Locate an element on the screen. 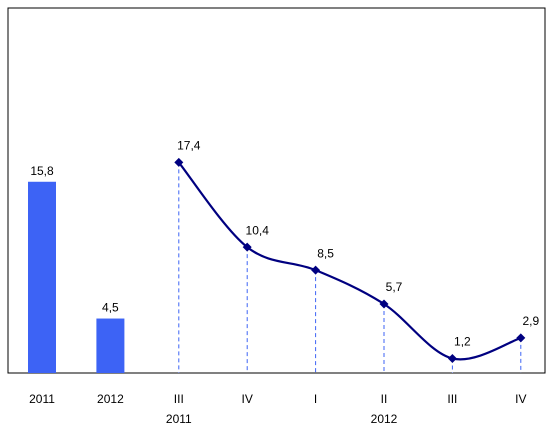 This screenshot has width=552, height=427. x-tick-label: I is located at coordinates (315, 399).